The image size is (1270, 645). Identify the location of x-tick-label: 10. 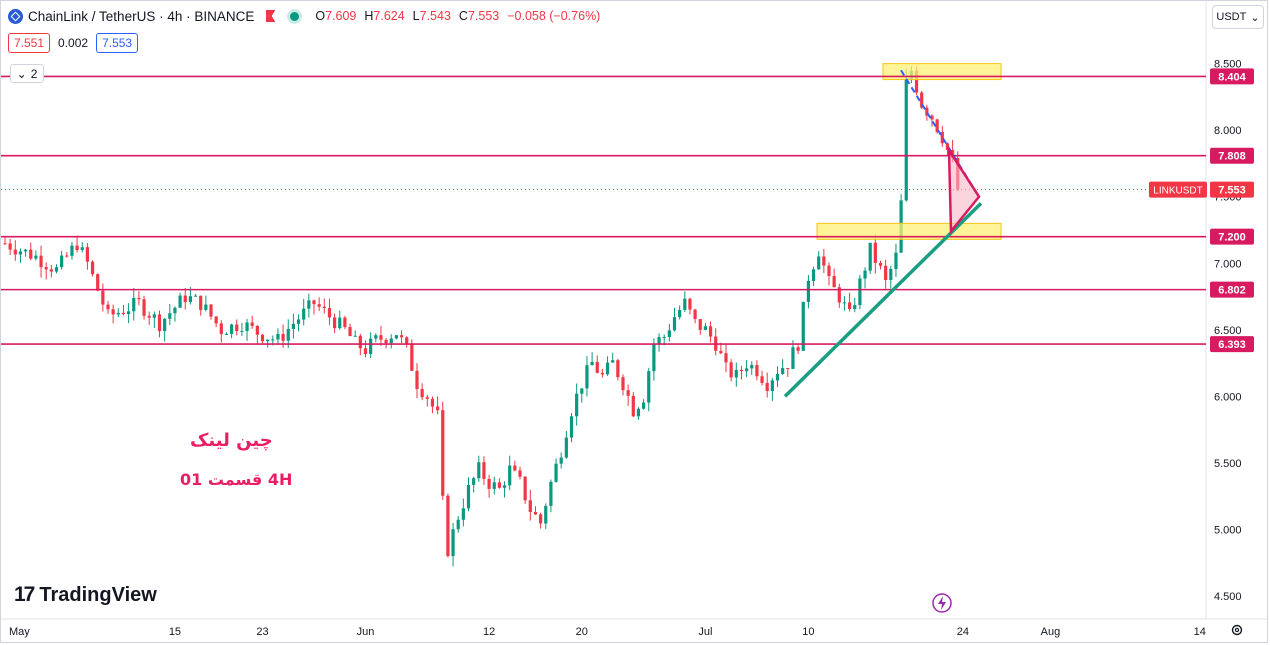
(808, 632).